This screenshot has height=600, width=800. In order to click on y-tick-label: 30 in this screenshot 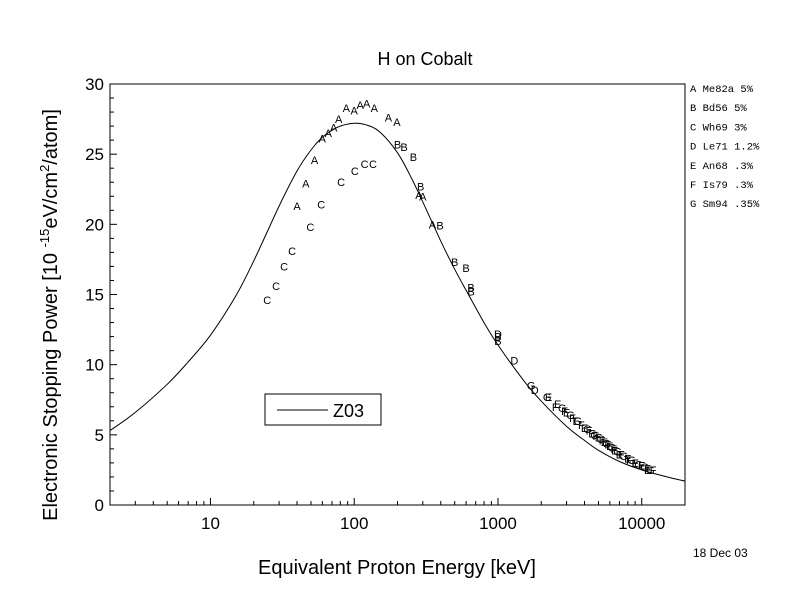, I will do `click(94, 84)`.